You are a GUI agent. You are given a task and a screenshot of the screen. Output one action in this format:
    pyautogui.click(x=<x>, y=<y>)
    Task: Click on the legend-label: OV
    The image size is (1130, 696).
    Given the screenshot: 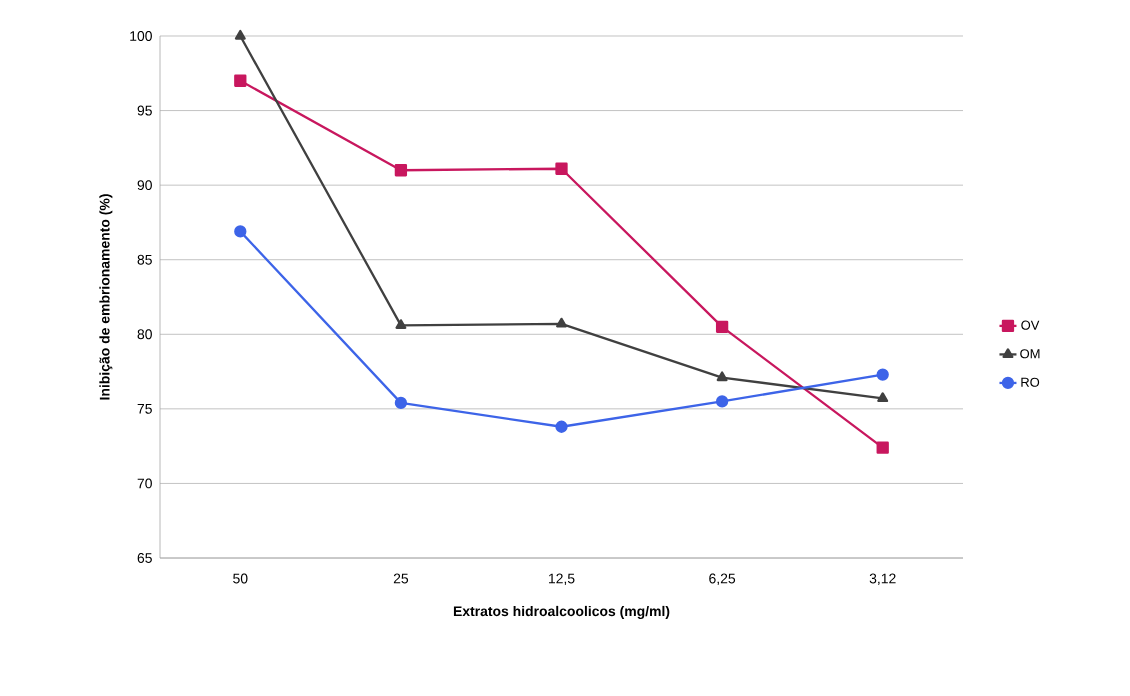 What is the action you would take?
    pyautogui.click(x=1030, y=325)
    